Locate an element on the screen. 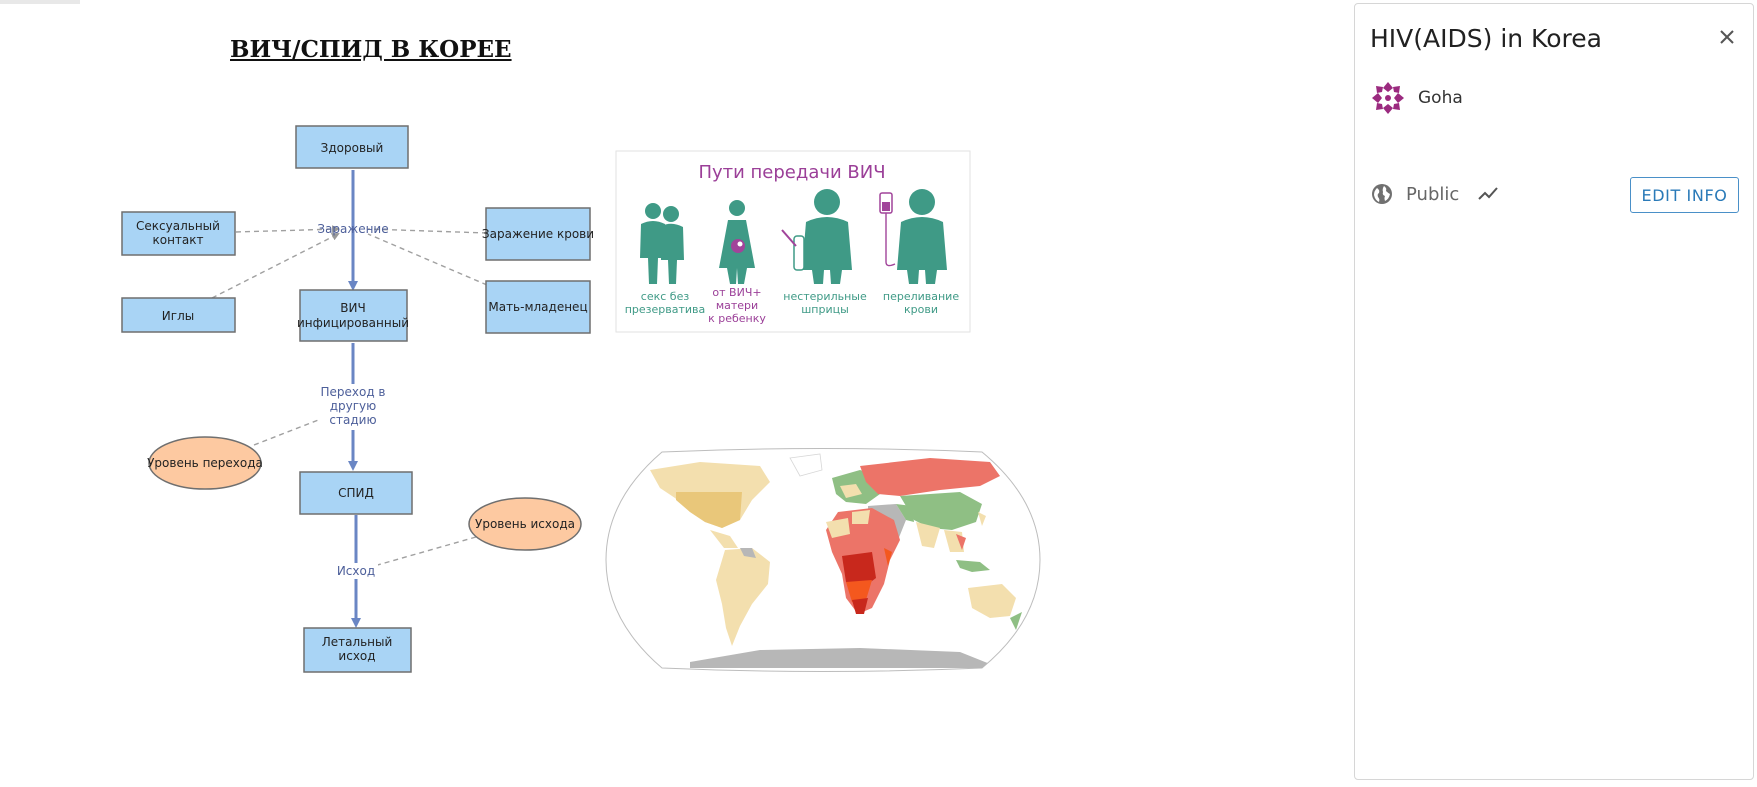  var-blood-infection-label: Заражение крови is located at coordinates (538, 234).